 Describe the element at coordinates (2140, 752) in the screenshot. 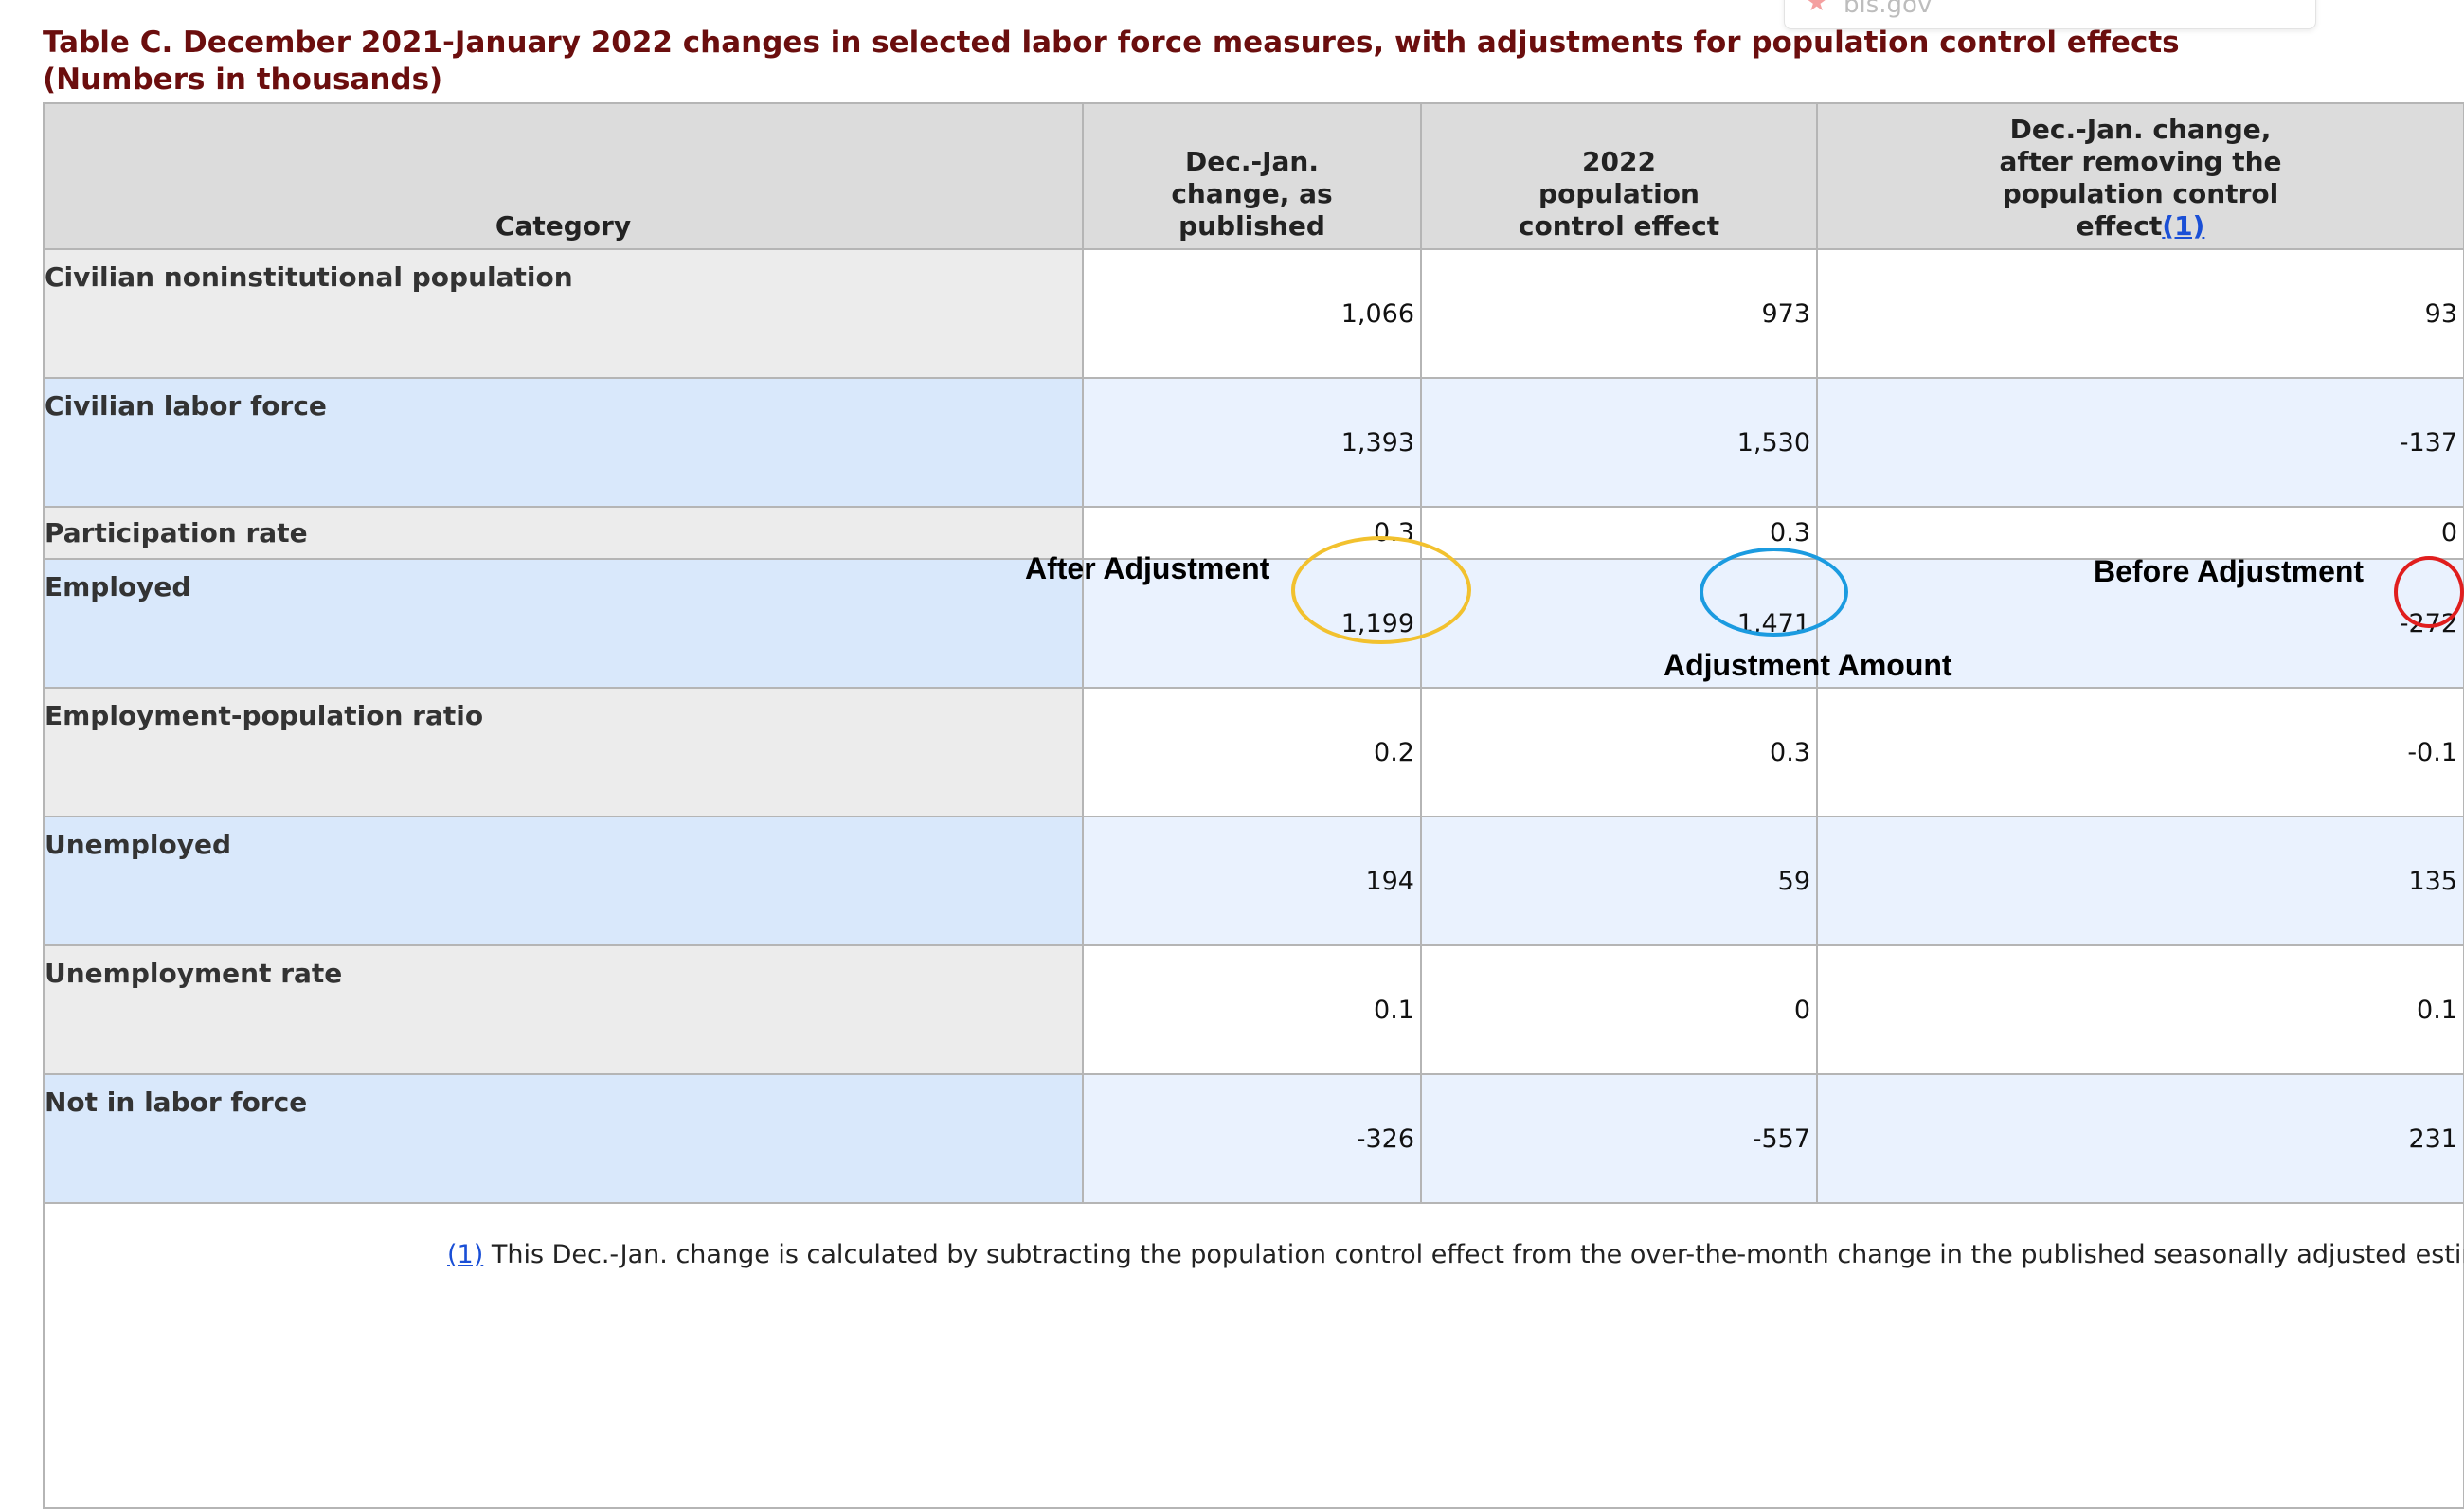

I see `cell-after-removing: -0.1` at that location.